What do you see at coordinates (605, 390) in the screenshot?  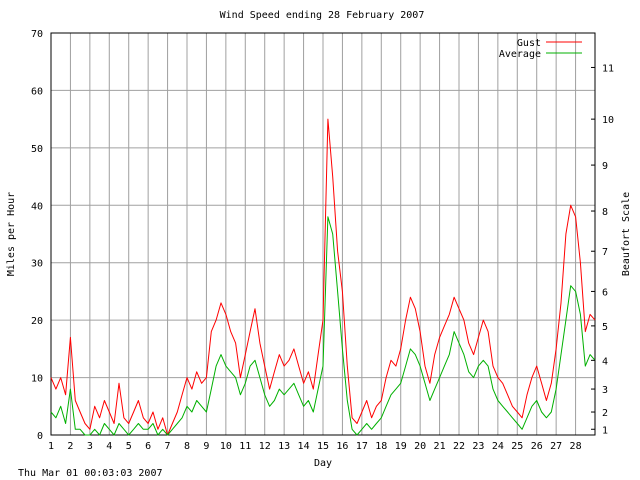 I see `y2-tick-label-3: 3` at bounding box center [605, 390].